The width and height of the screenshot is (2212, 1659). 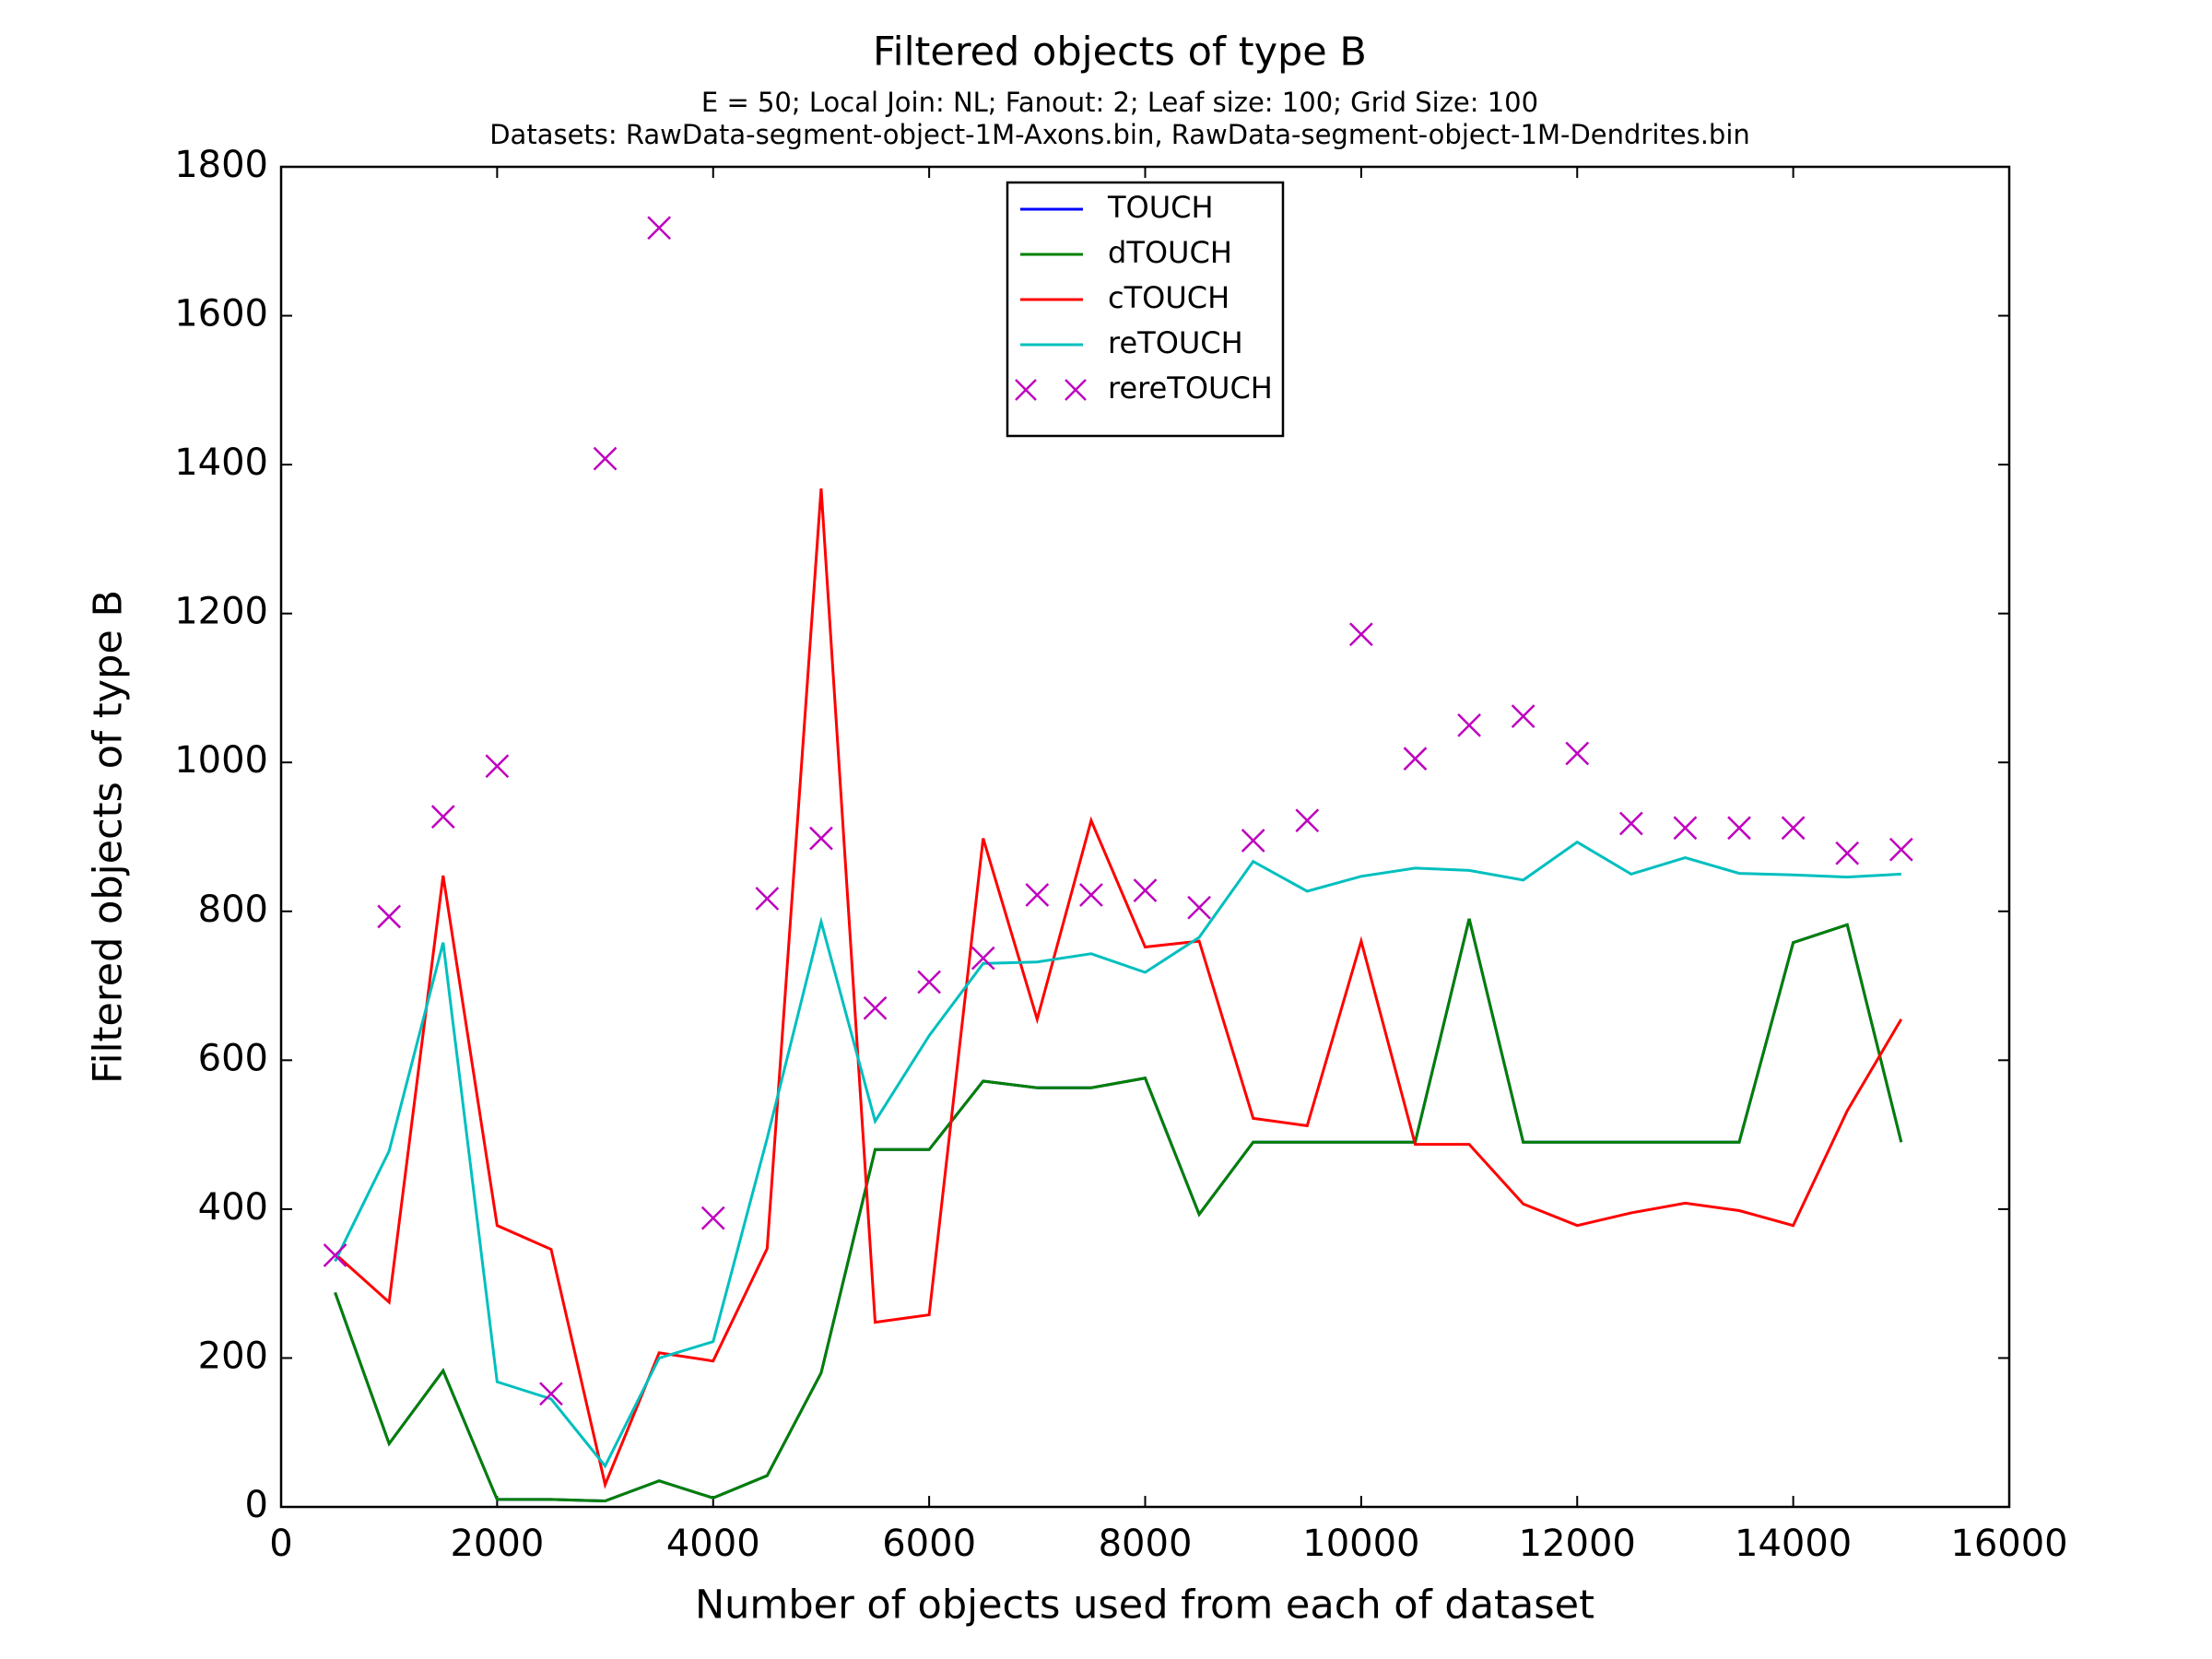 What do you see at coordinates (233, 1356) in the screenshot?
I see `y-tick-label: 200` at bounding box center [233, 1356].